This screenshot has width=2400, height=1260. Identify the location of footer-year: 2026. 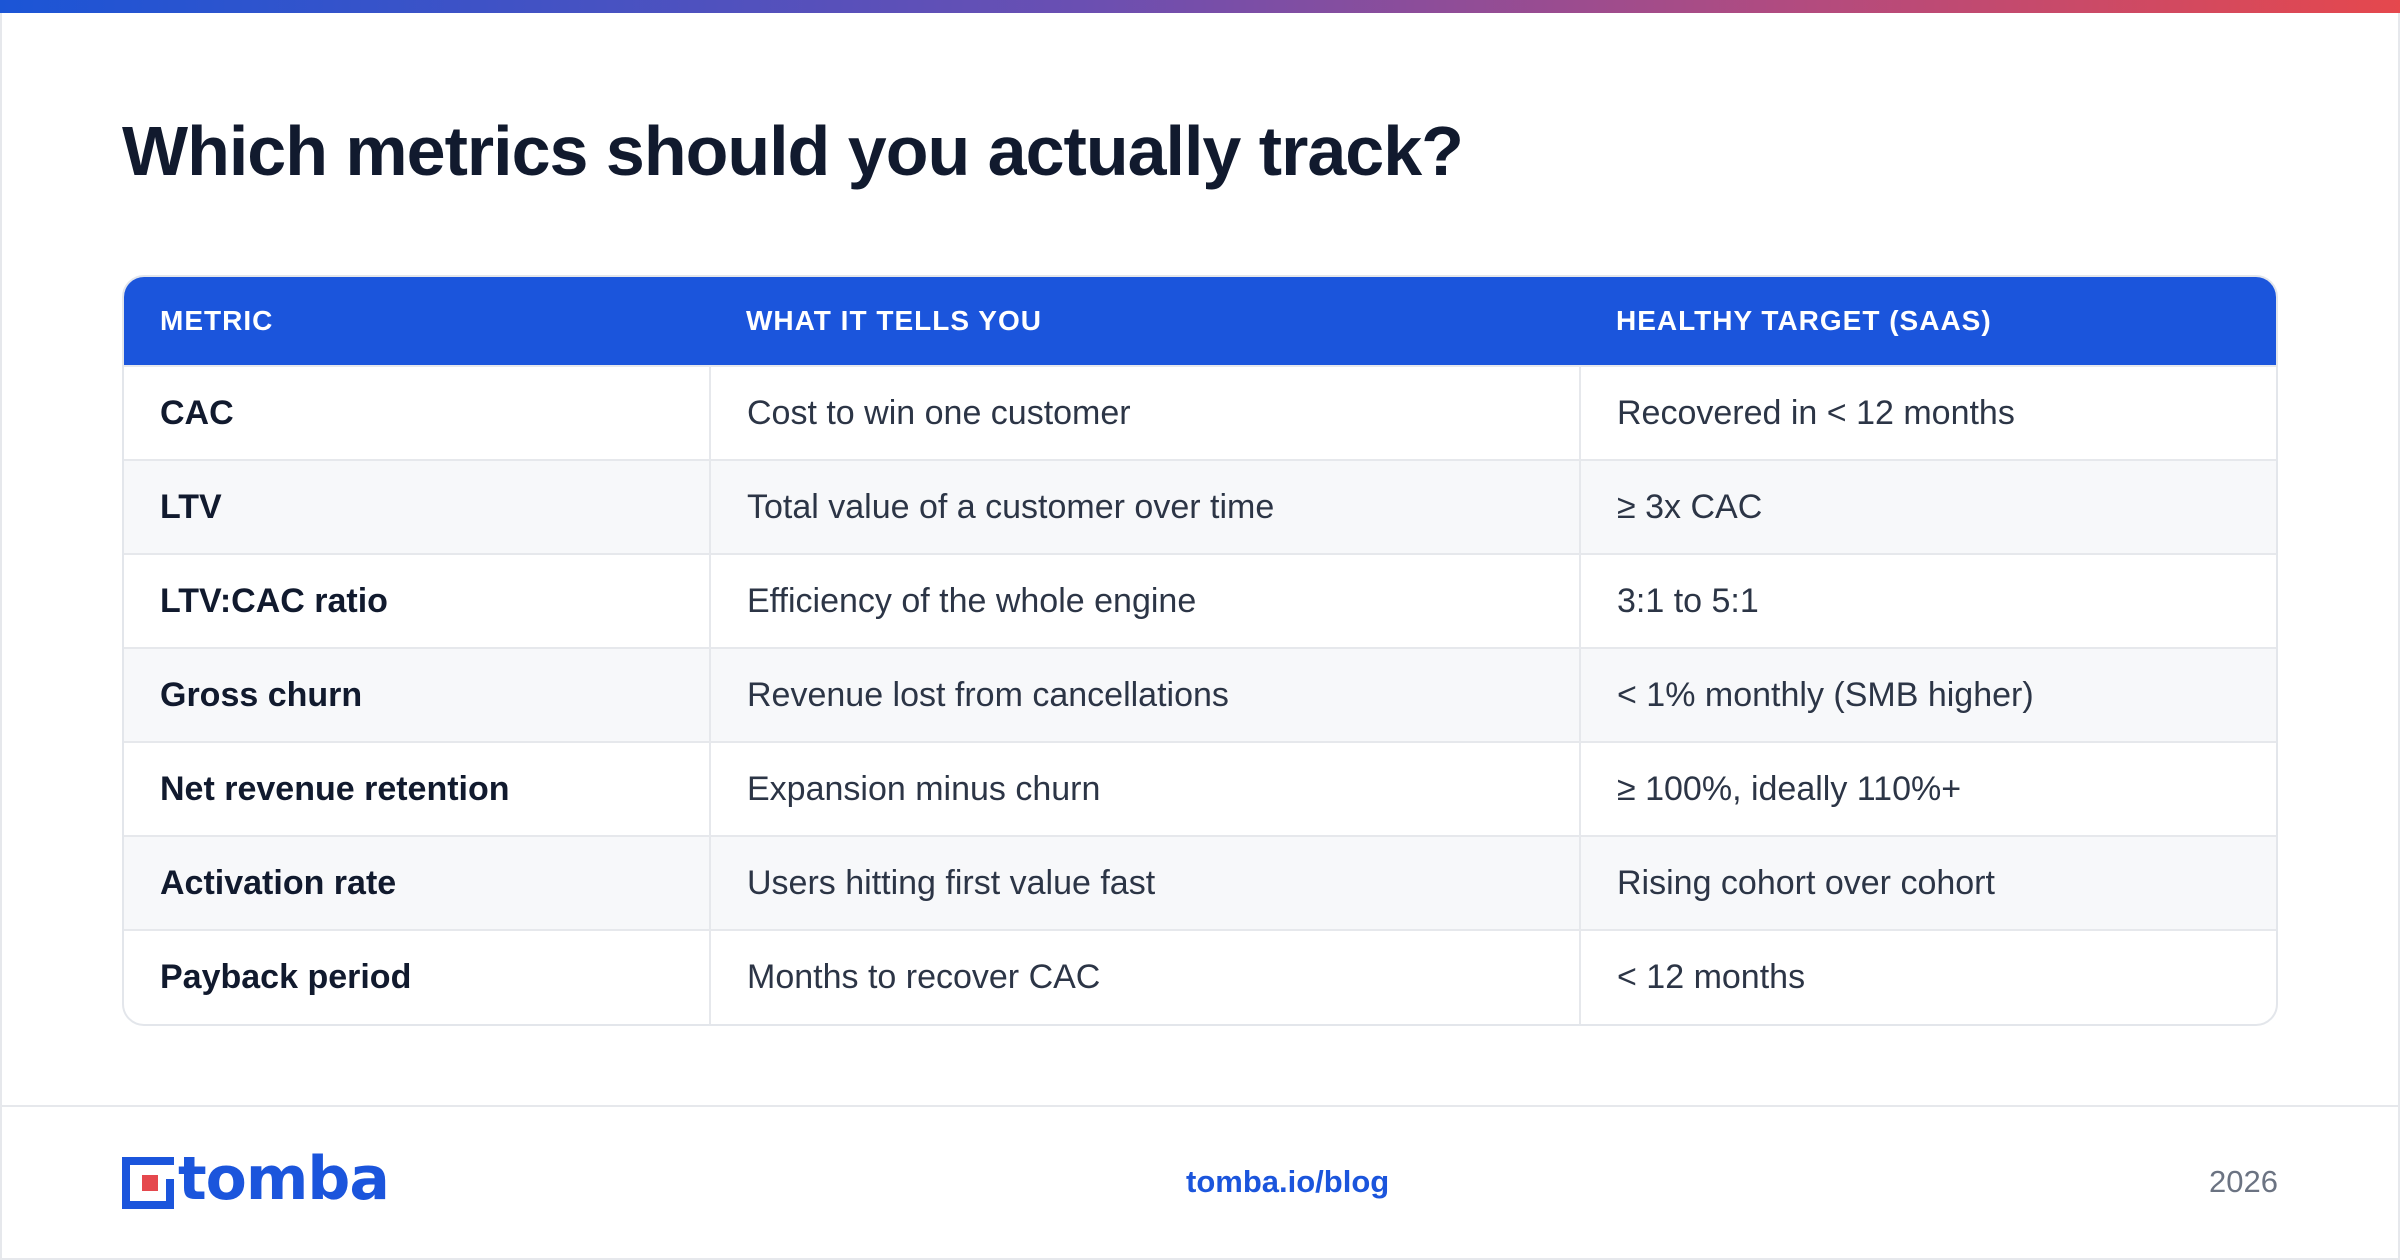
(2243, 1181).